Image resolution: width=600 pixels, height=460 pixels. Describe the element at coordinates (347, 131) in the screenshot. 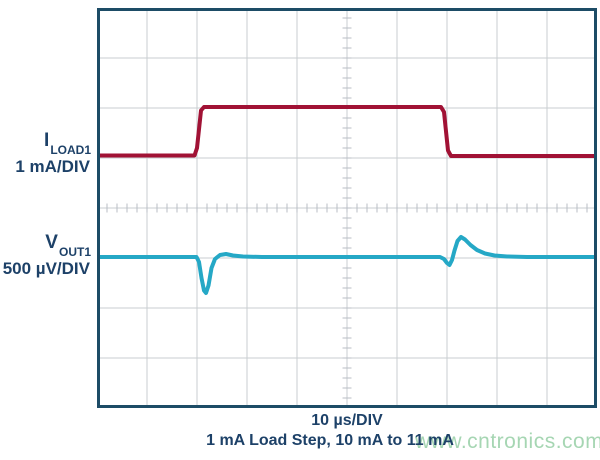

I see `trace-iload1` at that location.